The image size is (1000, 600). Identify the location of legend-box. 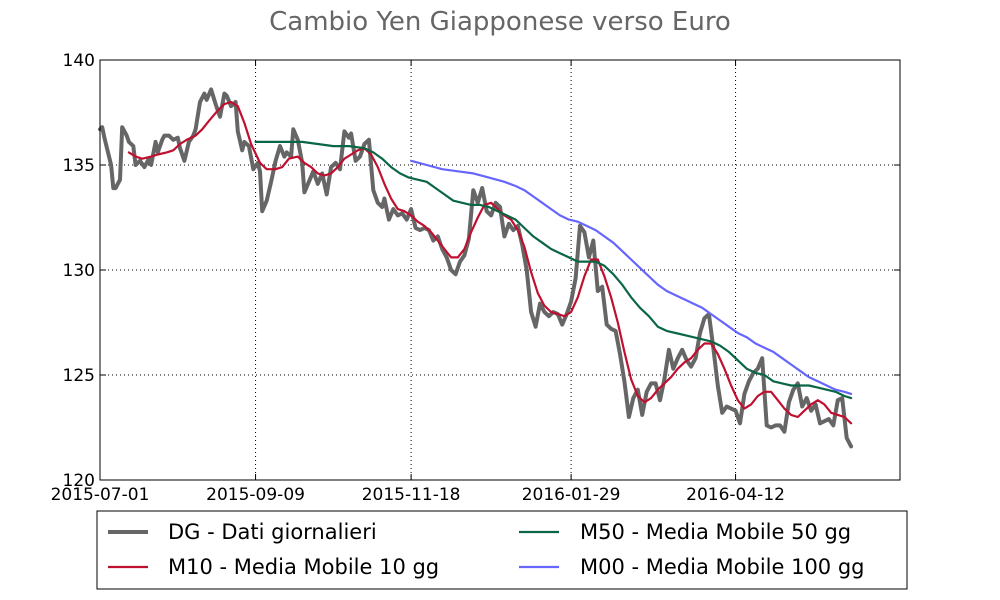
(502, 550).